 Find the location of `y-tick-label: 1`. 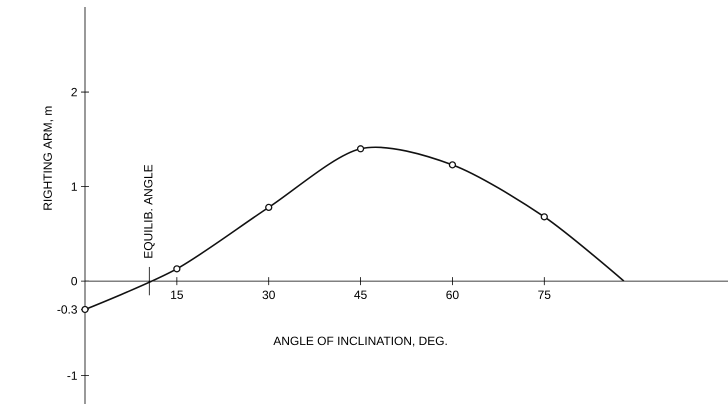

y-tick-label: 1 is located at coordinates (74, 186).